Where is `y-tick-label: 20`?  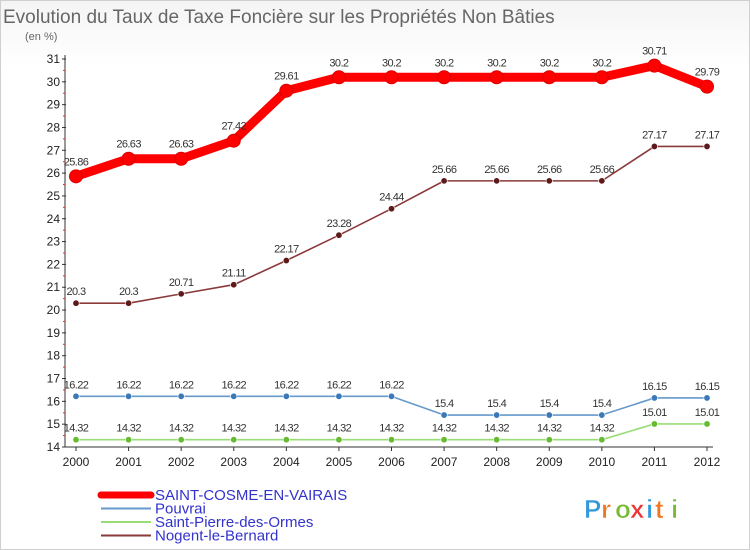
y-tick-label: 20 is located at coordinates (54, 310).